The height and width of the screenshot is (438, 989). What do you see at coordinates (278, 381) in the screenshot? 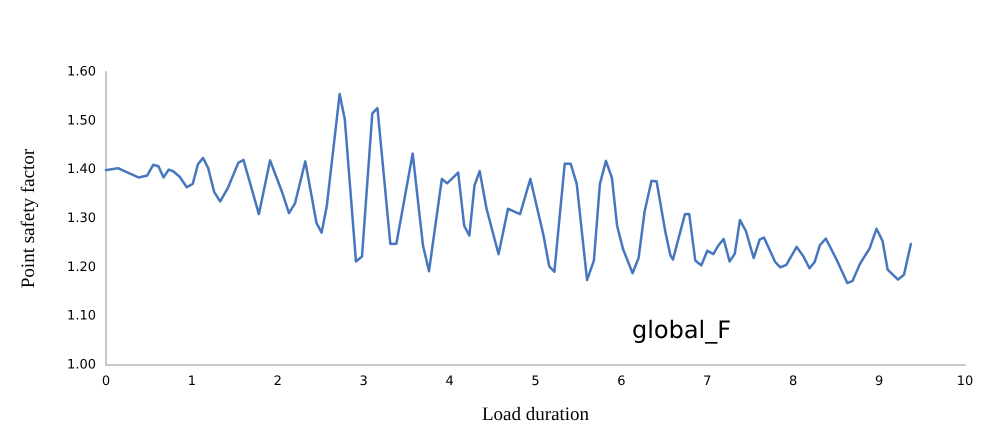
I see `x-tick-label: 2` at bounding box center [278, 381].